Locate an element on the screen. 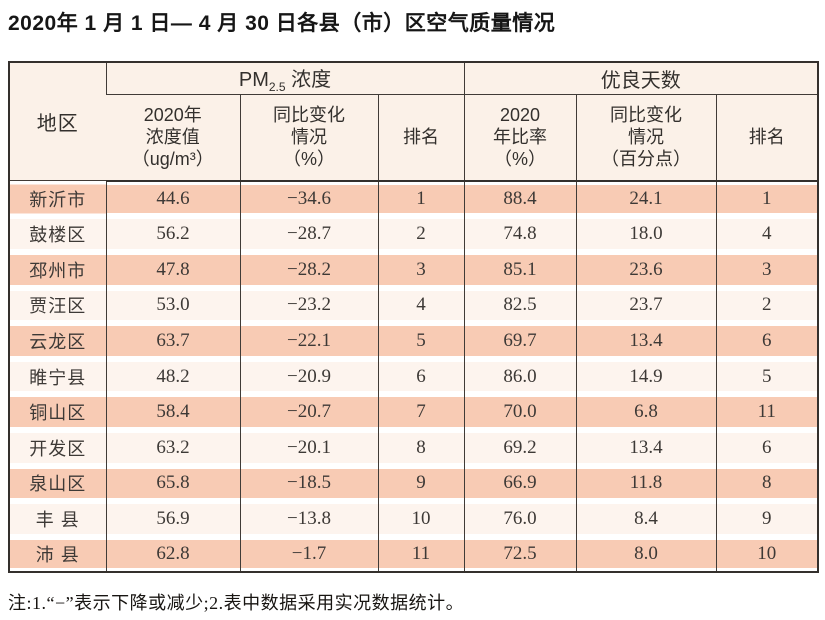  table-row: 云龙区 63.7 −22.1 5 69.7 13.4 6 is located at coordinates (414, 341).